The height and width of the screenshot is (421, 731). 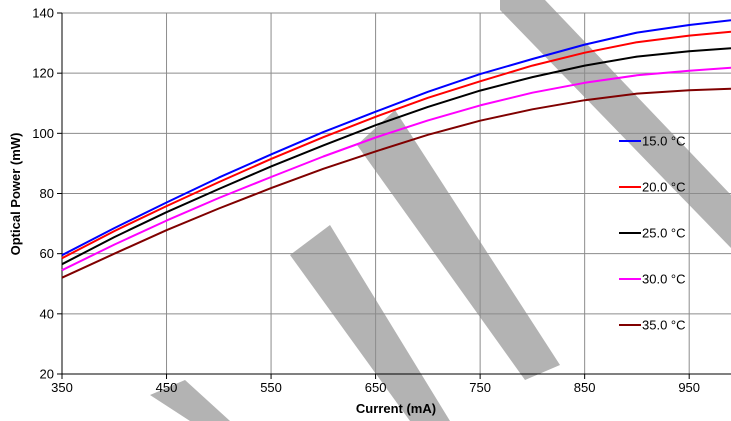 What do you see at coordinates (396, 408) in the screenshot?
I see `x-axis-title: Current (mA)` at bounding box center [396, 408].